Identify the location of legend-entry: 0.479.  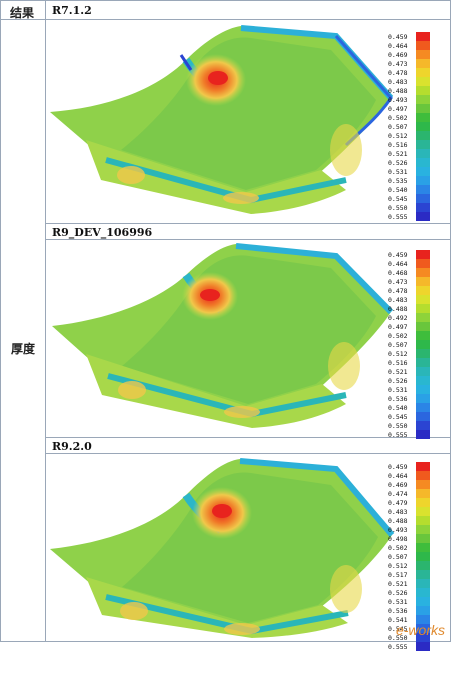
(415, 503).